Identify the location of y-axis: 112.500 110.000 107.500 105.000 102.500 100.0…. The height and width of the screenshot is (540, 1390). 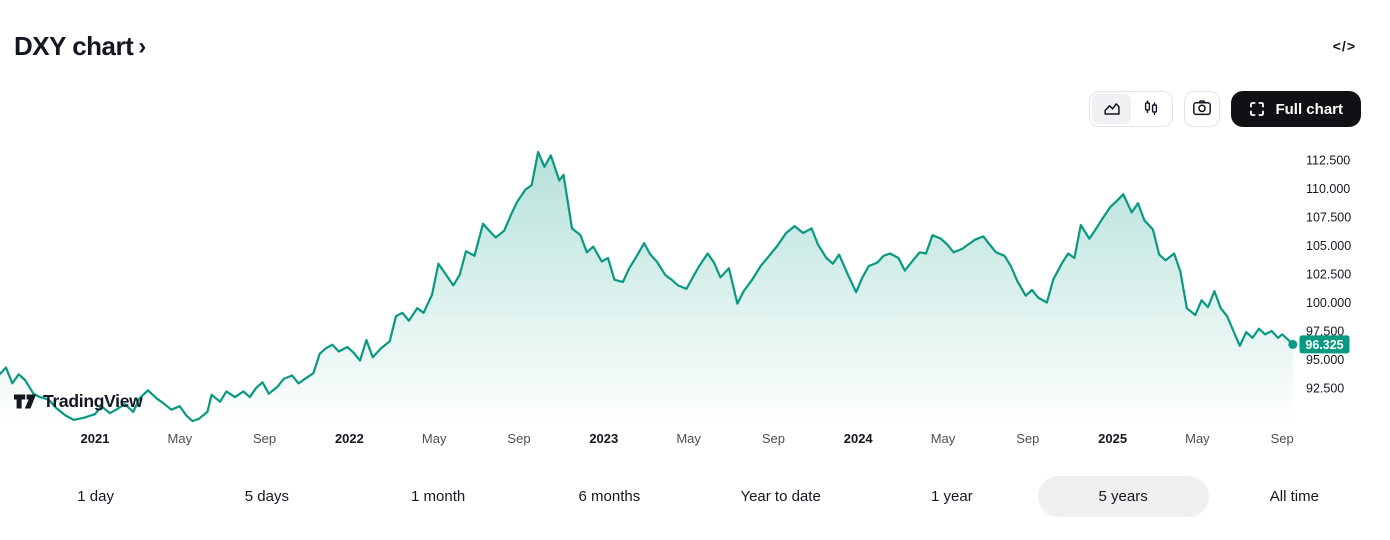
(1328, 275).